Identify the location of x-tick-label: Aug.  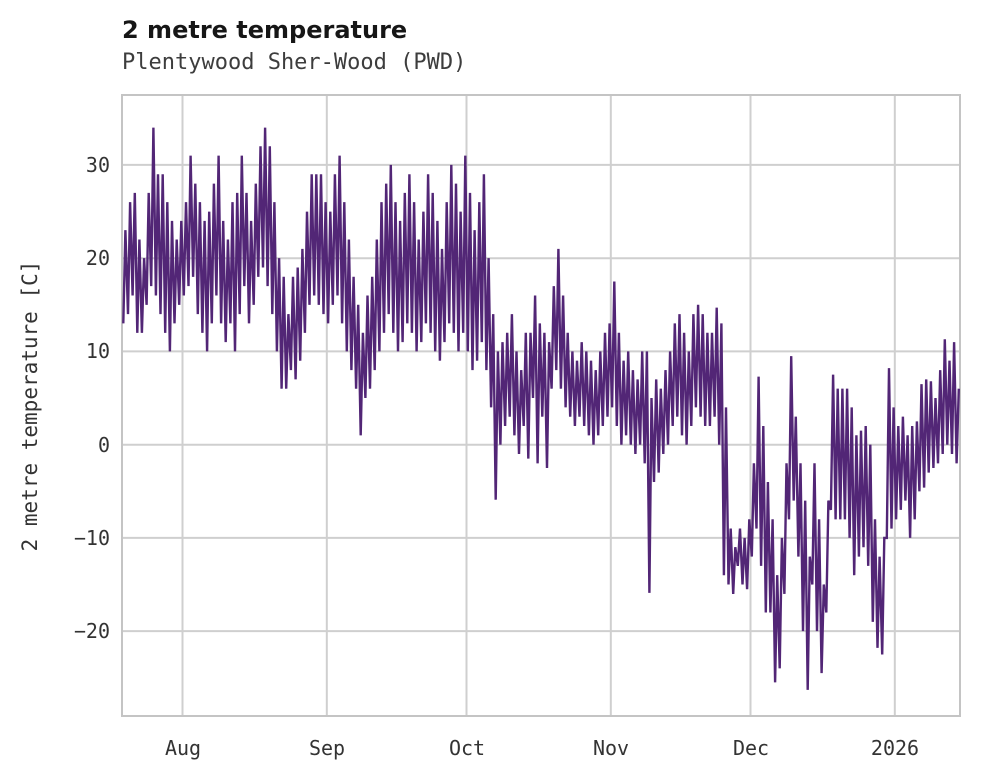
(183, 748).